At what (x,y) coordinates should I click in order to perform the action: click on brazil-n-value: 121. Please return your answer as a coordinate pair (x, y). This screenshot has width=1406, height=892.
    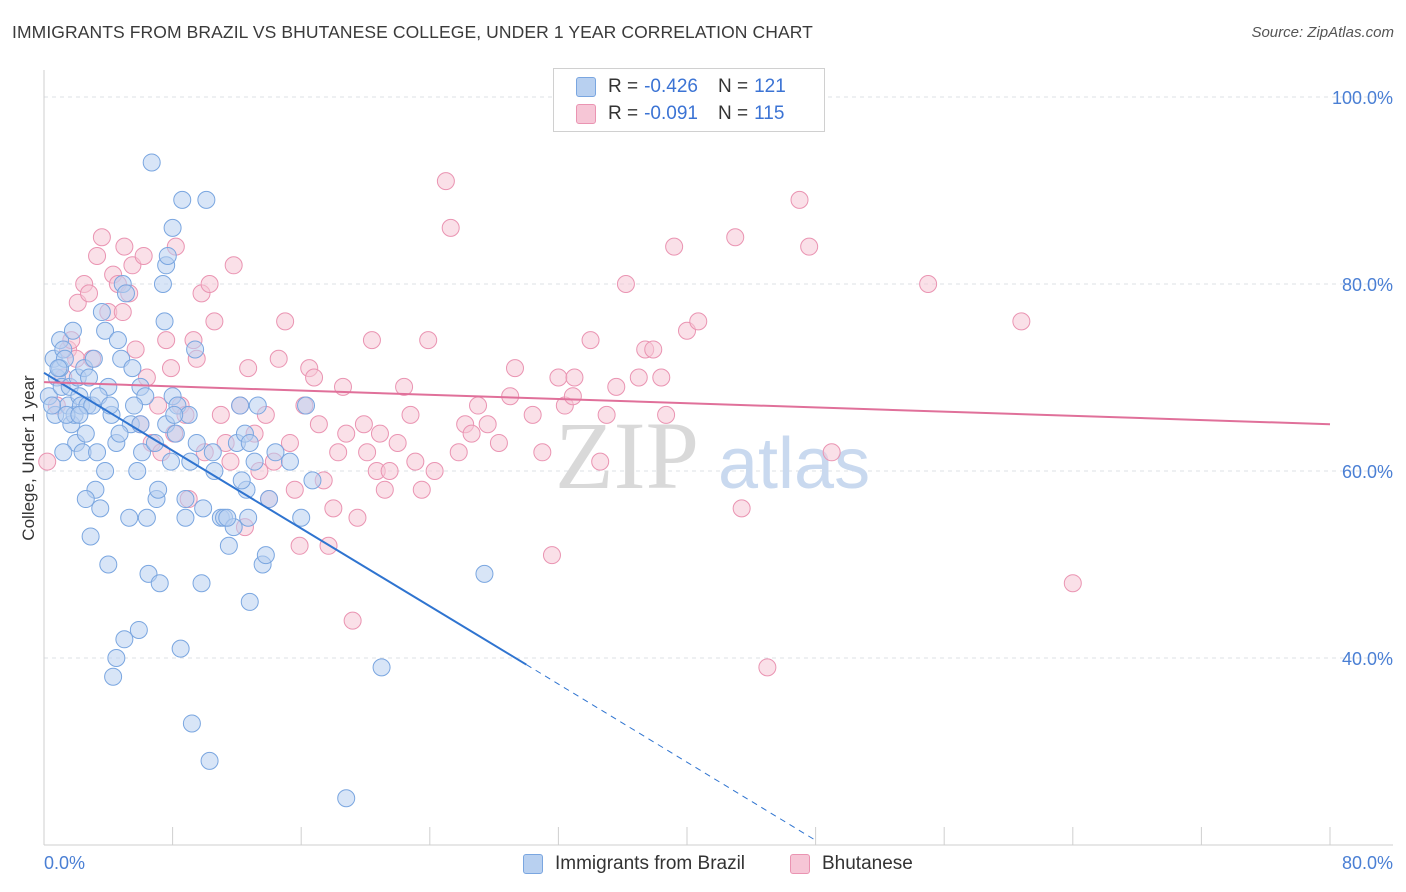
    Looking at the image, I should click on (770, 86).